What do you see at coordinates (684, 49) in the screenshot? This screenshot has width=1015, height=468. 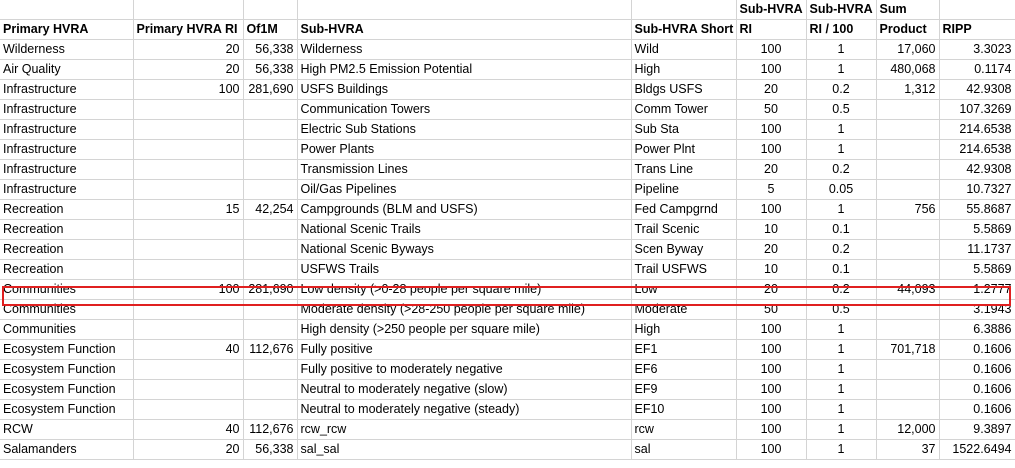 I see `cell-sub-hvra-short: Wild` at bounding box center [684, 49].